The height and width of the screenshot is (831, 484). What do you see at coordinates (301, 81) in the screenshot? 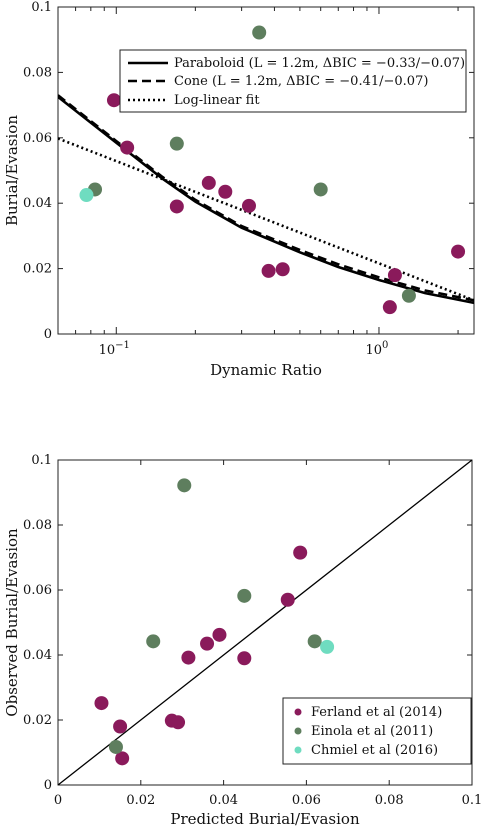
I see `legend-label-cone: Cone (L = 1.2m, ΔBIC = −0.41/−0.07)` at bounding box center [301, 81].